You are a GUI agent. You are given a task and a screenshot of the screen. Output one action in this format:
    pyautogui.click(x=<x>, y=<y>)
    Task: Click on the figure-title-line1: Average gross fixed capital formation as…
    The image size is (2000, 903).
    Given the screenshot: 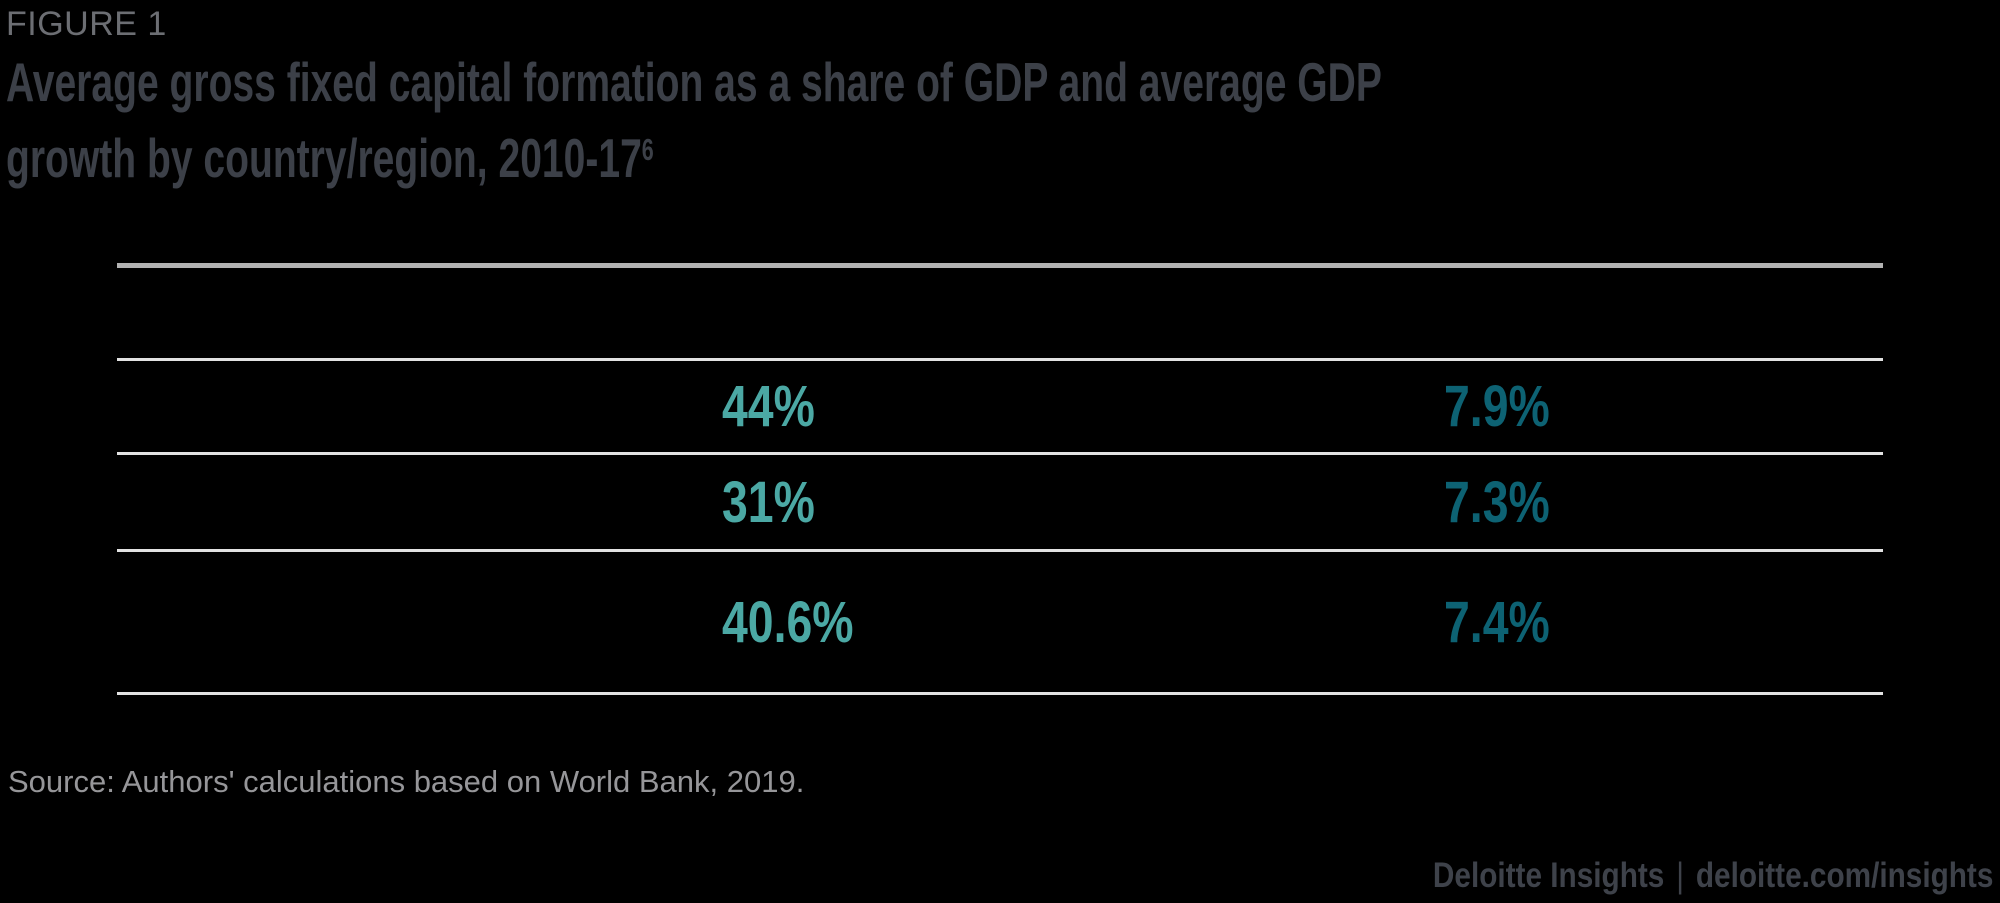 What is the action you would take?
    pyautogui.click(x=694, y=82)
    